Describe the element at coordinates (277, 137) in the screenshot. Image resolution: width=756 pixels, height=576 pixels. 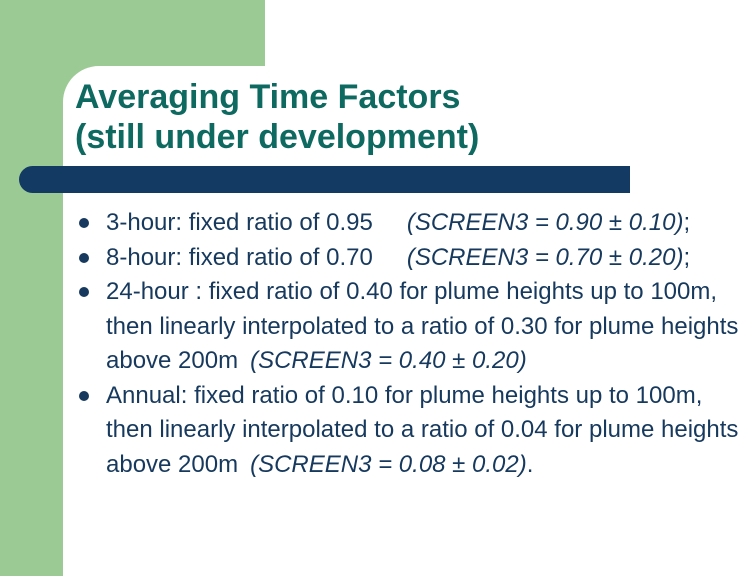
I see `slide-title-line2: (still under development)` at that location.